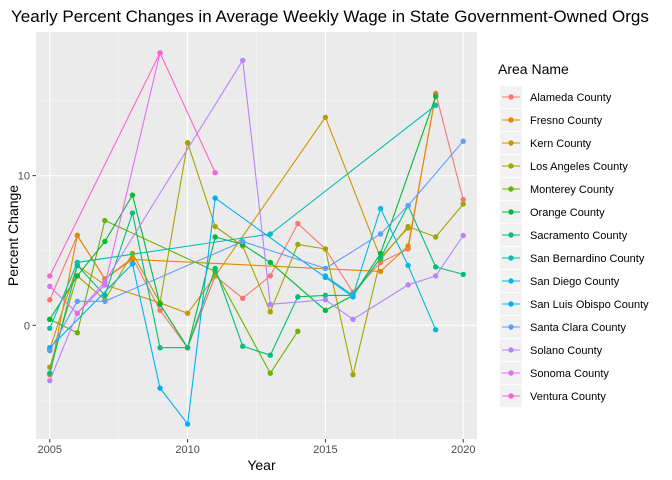 This screenshot has height=480, width=672. I want to click on legend-item: Monterey County, so click(557, 189).